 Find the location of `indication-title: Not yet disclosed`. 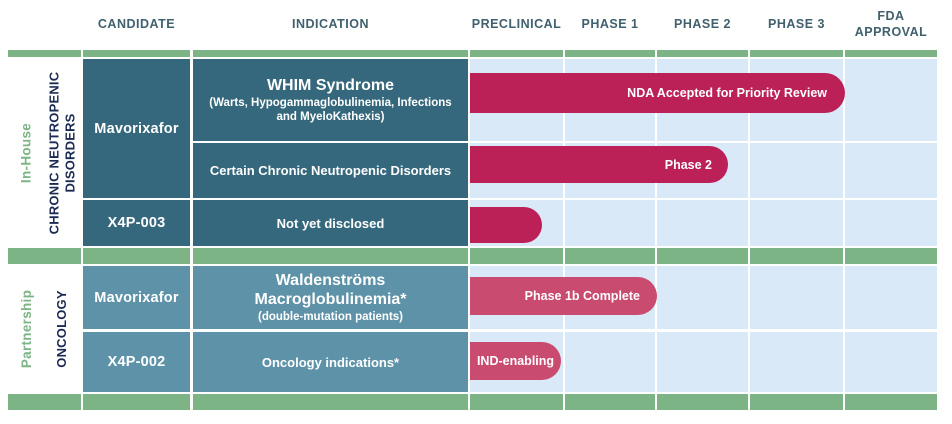

indication-title: Not yet disclosed is located at coordinates (330, 223).